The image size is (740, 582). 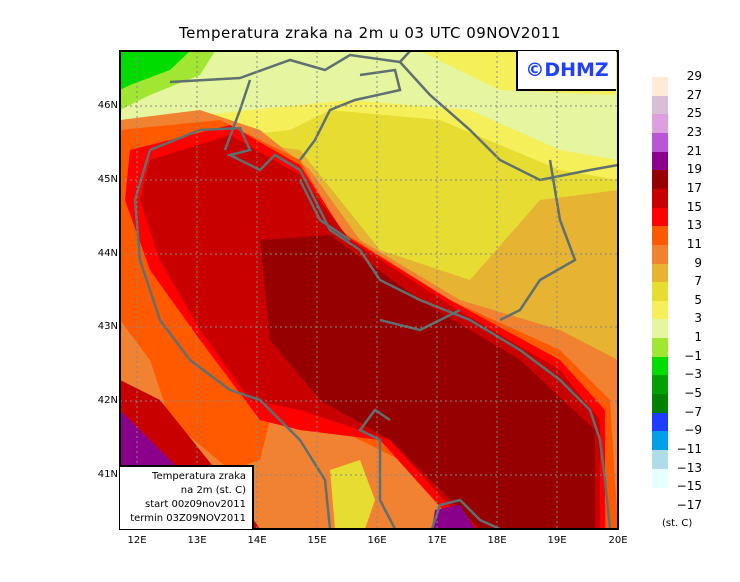 What do you see at coordinates (107, 105) in the screenshot?
I see `lat-label: 46N` at bounding box center [107, 105].